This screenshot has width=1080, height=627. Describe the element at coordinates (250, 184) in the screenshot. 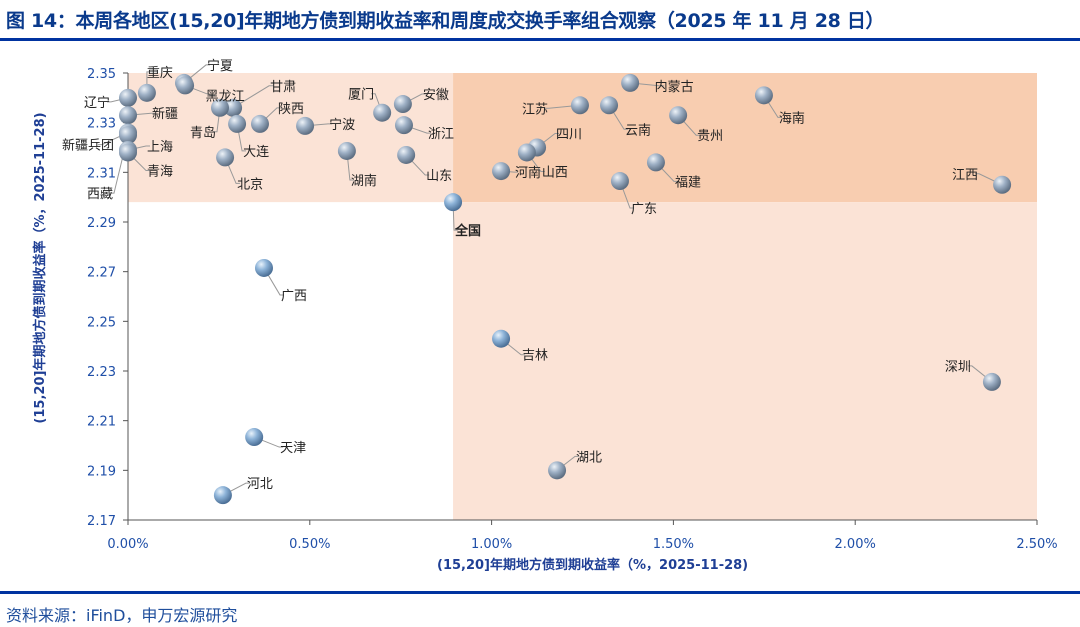

I see `point-label: 北京` at that location.